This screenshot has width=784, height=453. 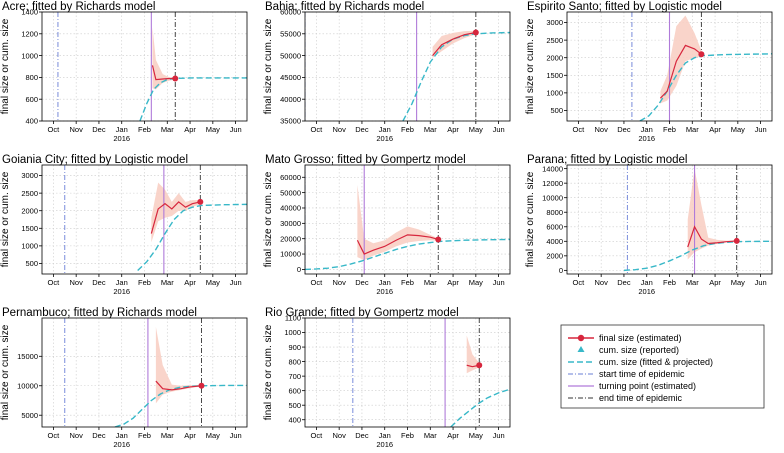 I want to click on final-size-band, so click(x=473, y=354).